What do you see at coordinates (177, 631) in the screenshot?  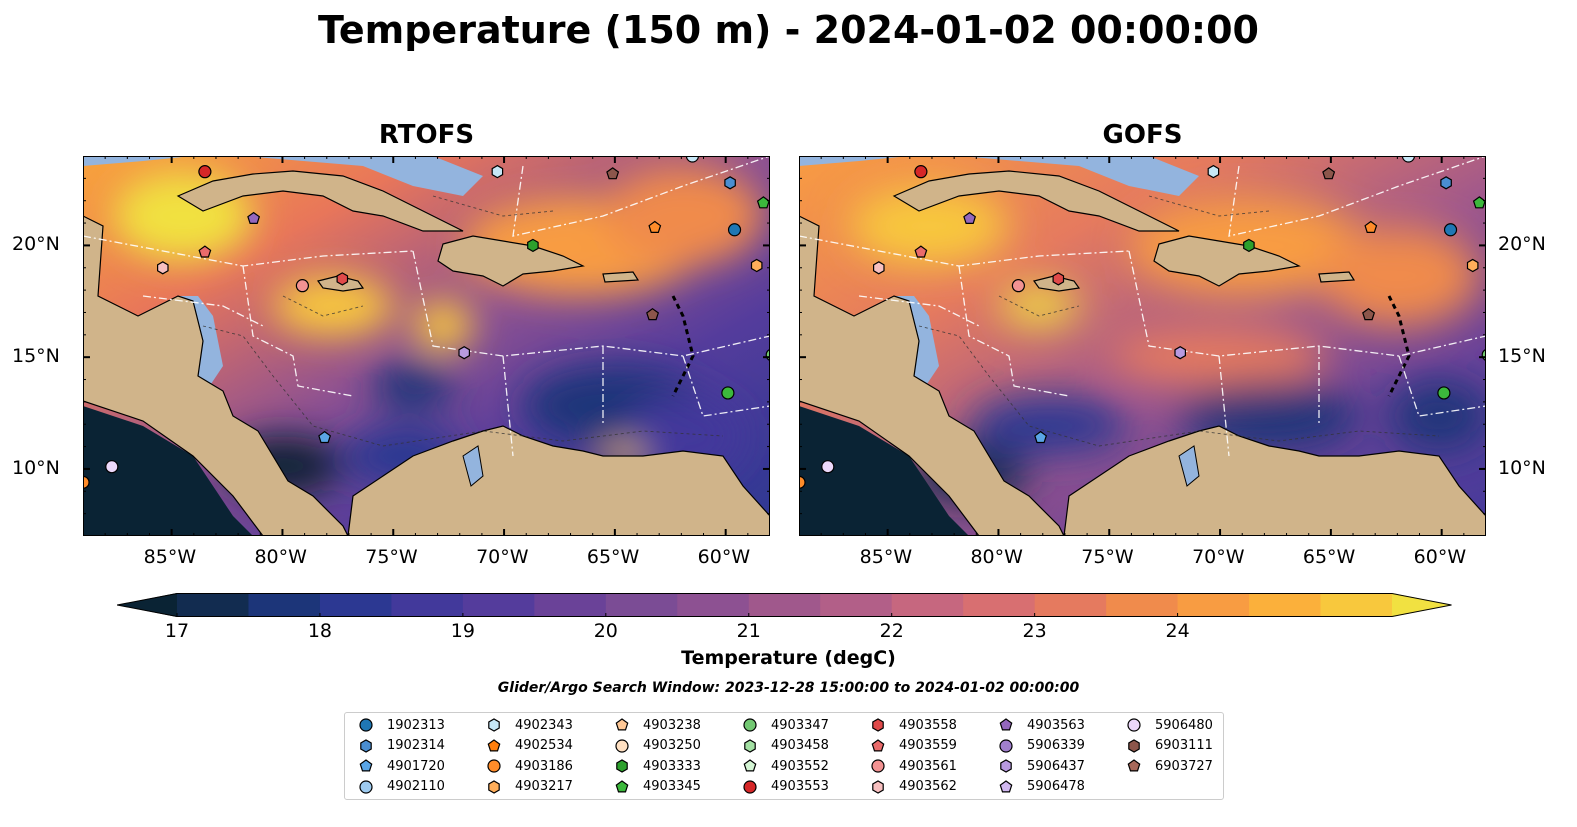 I see `colorbar-tick-label: 17` at bounding box center [177, 631].